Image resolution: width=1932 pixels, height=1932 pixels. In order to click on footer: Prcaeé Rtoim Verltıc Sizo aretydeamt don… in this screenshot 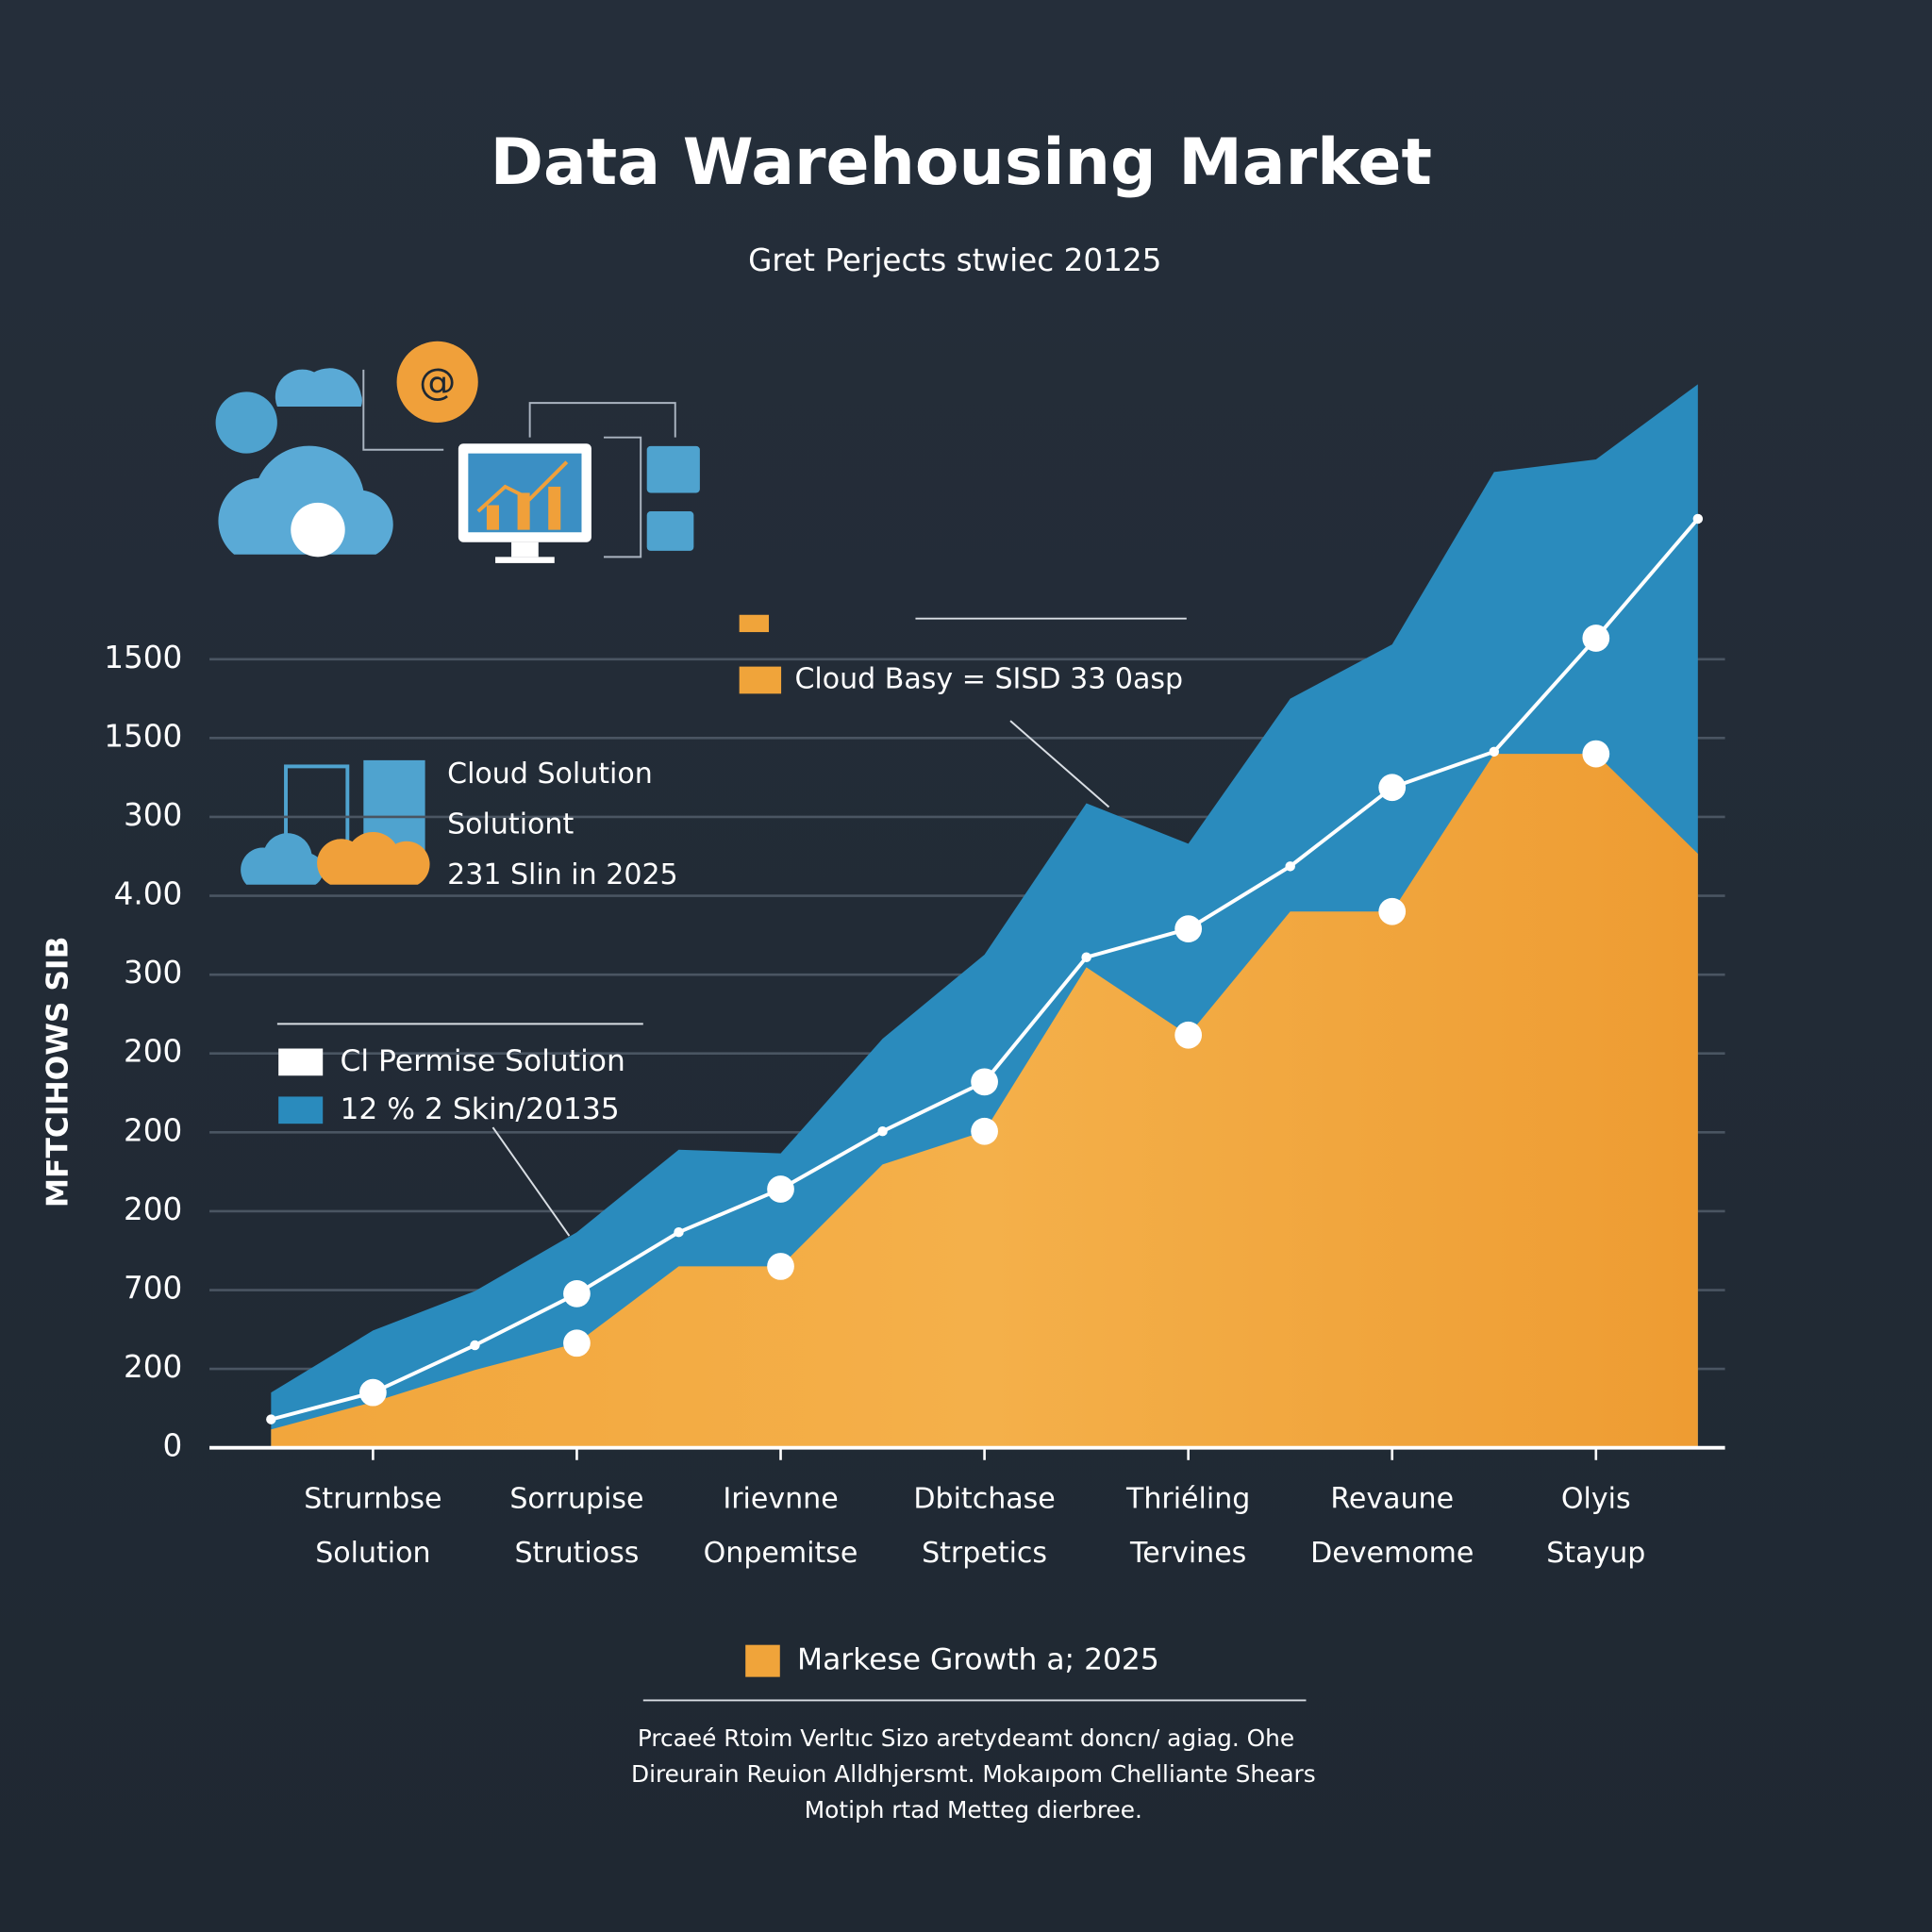, I will do `click(966, 1738)`.